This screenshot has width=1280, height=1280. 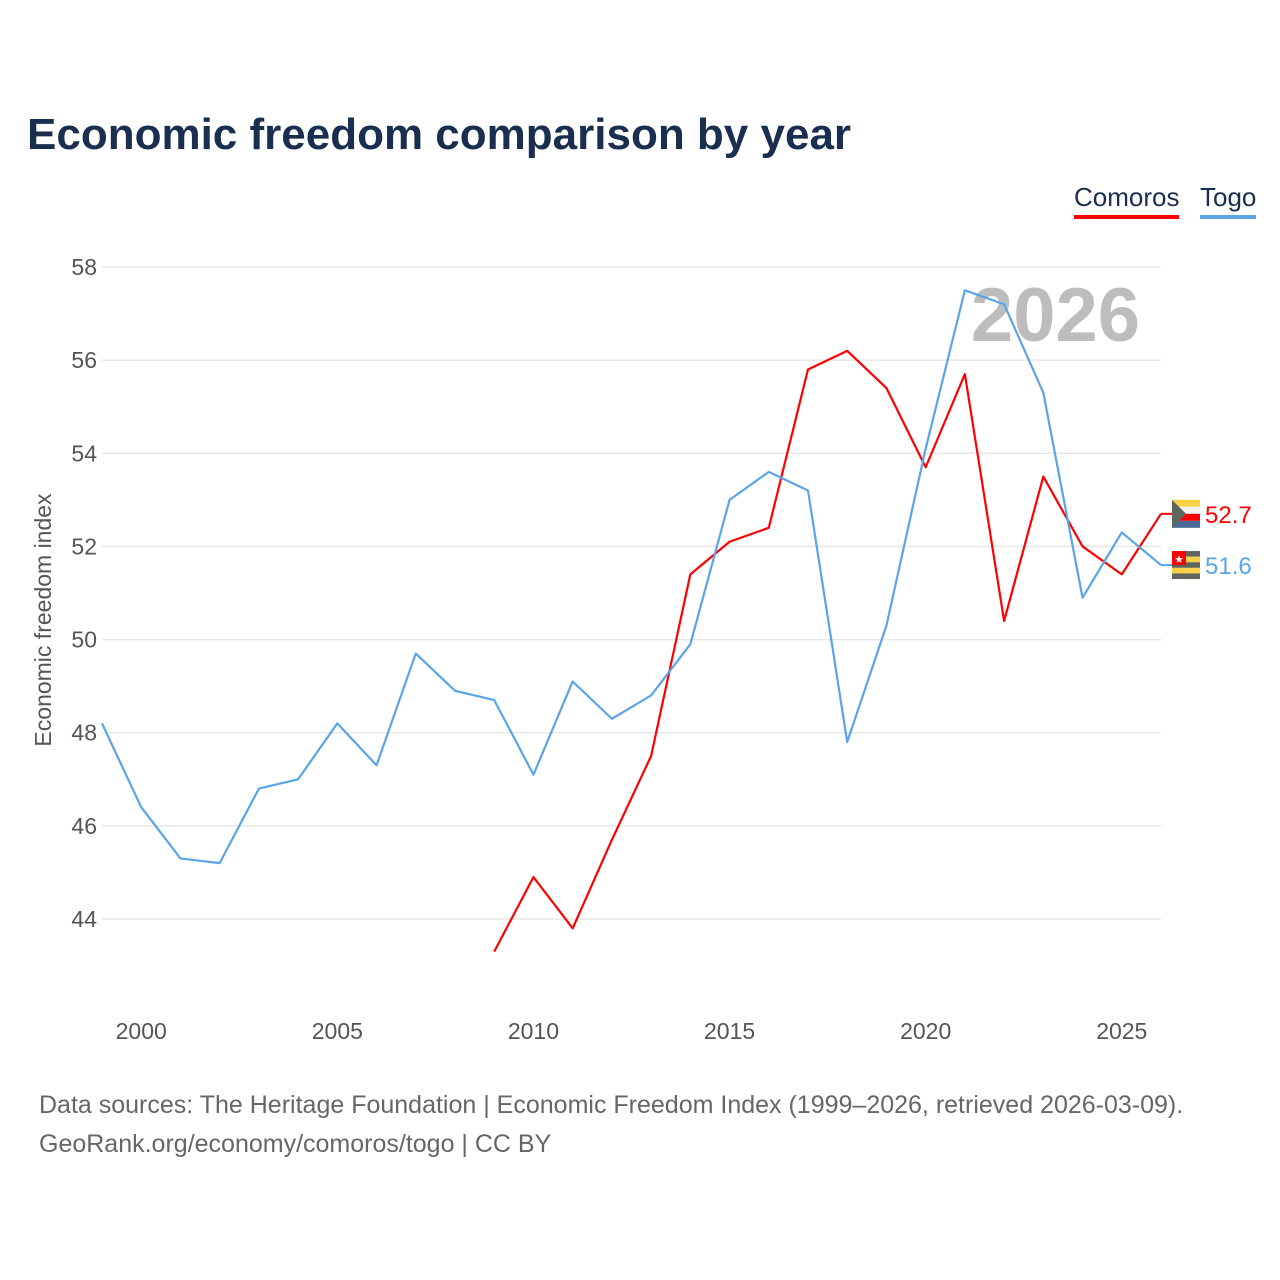 What do you see at coordinates (1228, 566) in the screenshot?
I see `end-value-label: 51.6` at bounding box center [1228, 566].